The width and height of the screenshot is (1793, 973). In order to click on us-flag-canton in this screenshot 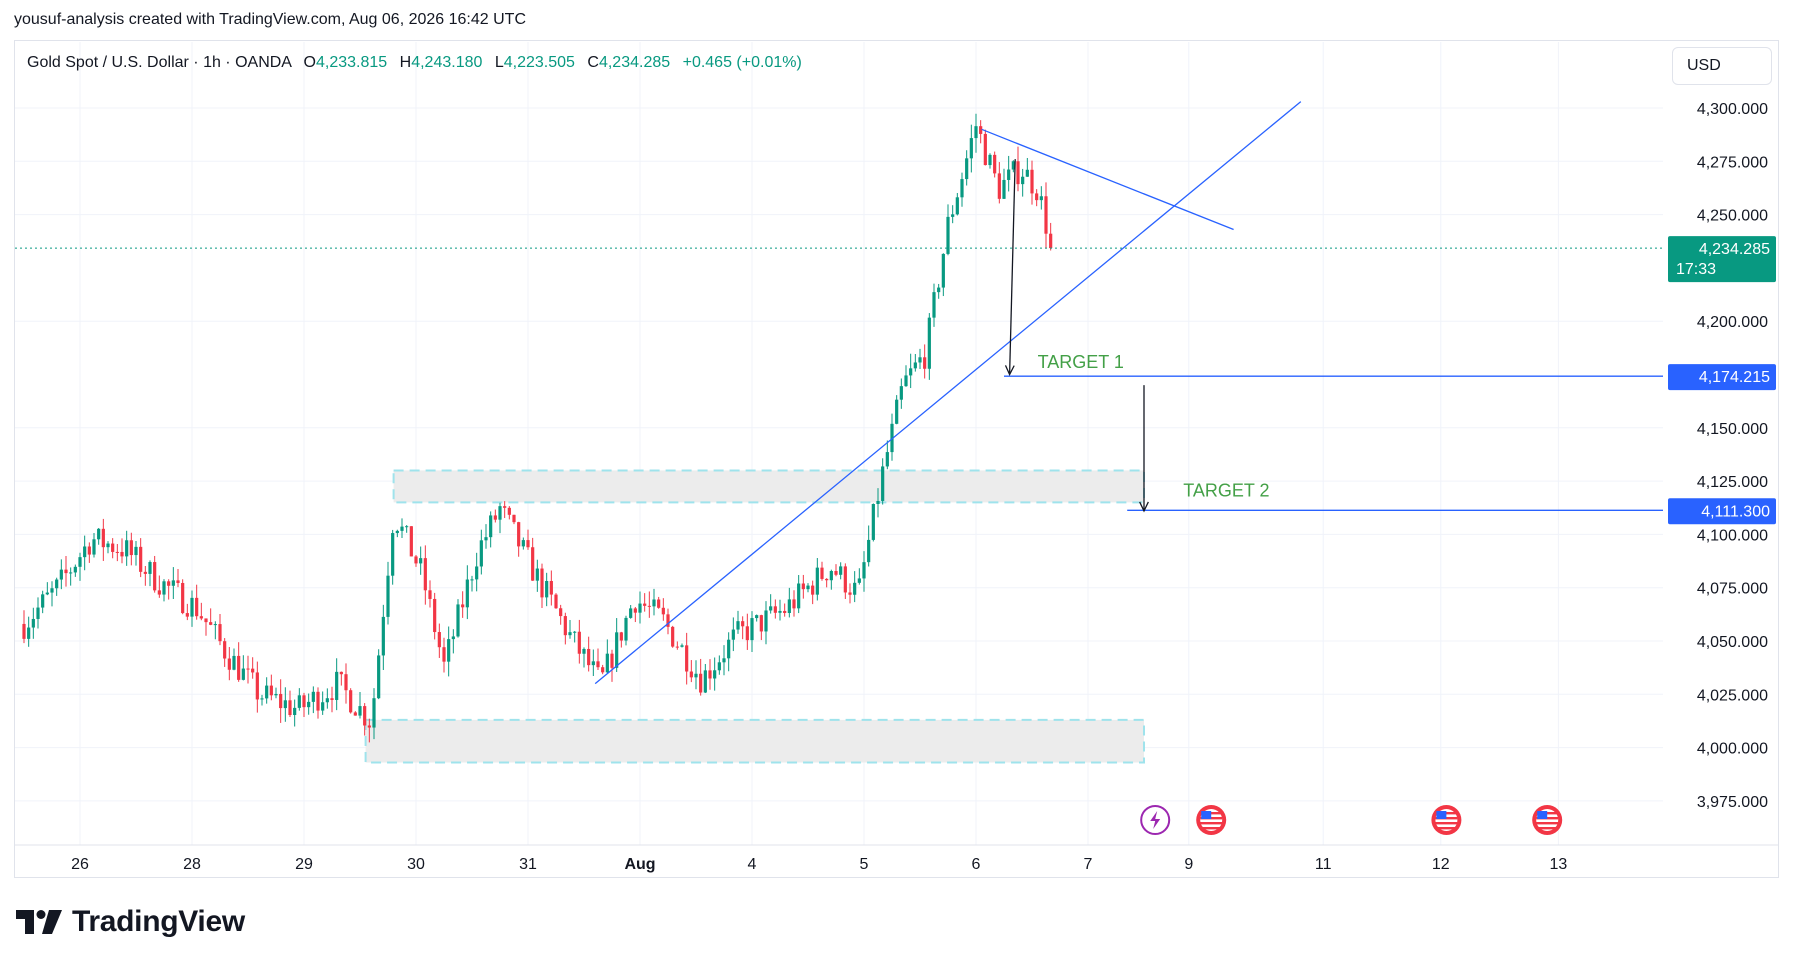, I will do `click(1441, 815)`.